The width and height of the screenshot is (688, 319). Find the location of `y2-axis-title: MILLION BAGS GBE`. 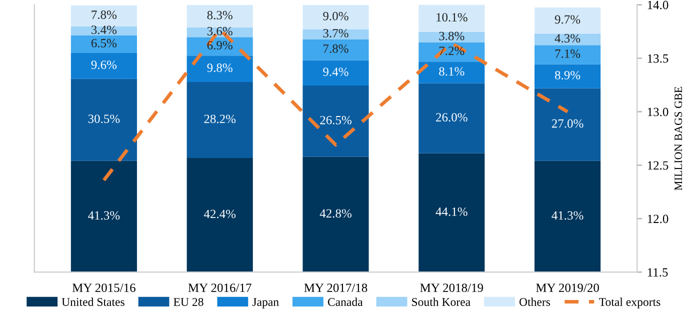

y2-axis-title: MILLION BAGS GBE is located at coordinates (678, 138).